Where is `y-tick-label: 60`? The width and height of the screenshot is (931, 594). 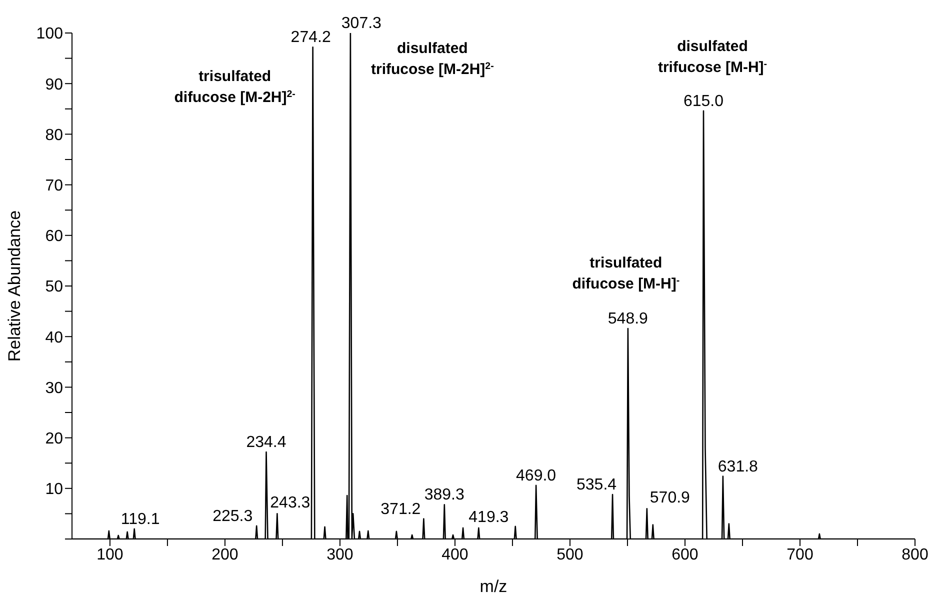
y-tick-label: 60 is located at coordinates (54, 237).